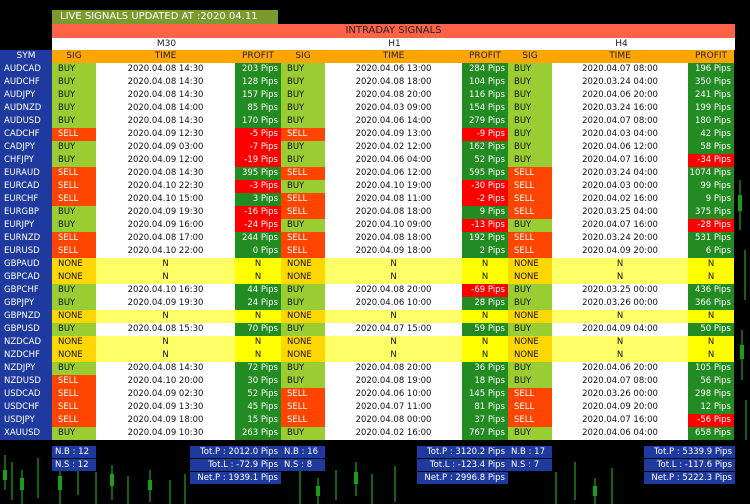  What do you see at coordinates (165, 212) in the screenshot?
I see `m30-time-cell: 2020.04.09 19:30` at bounding box center [165, 212].